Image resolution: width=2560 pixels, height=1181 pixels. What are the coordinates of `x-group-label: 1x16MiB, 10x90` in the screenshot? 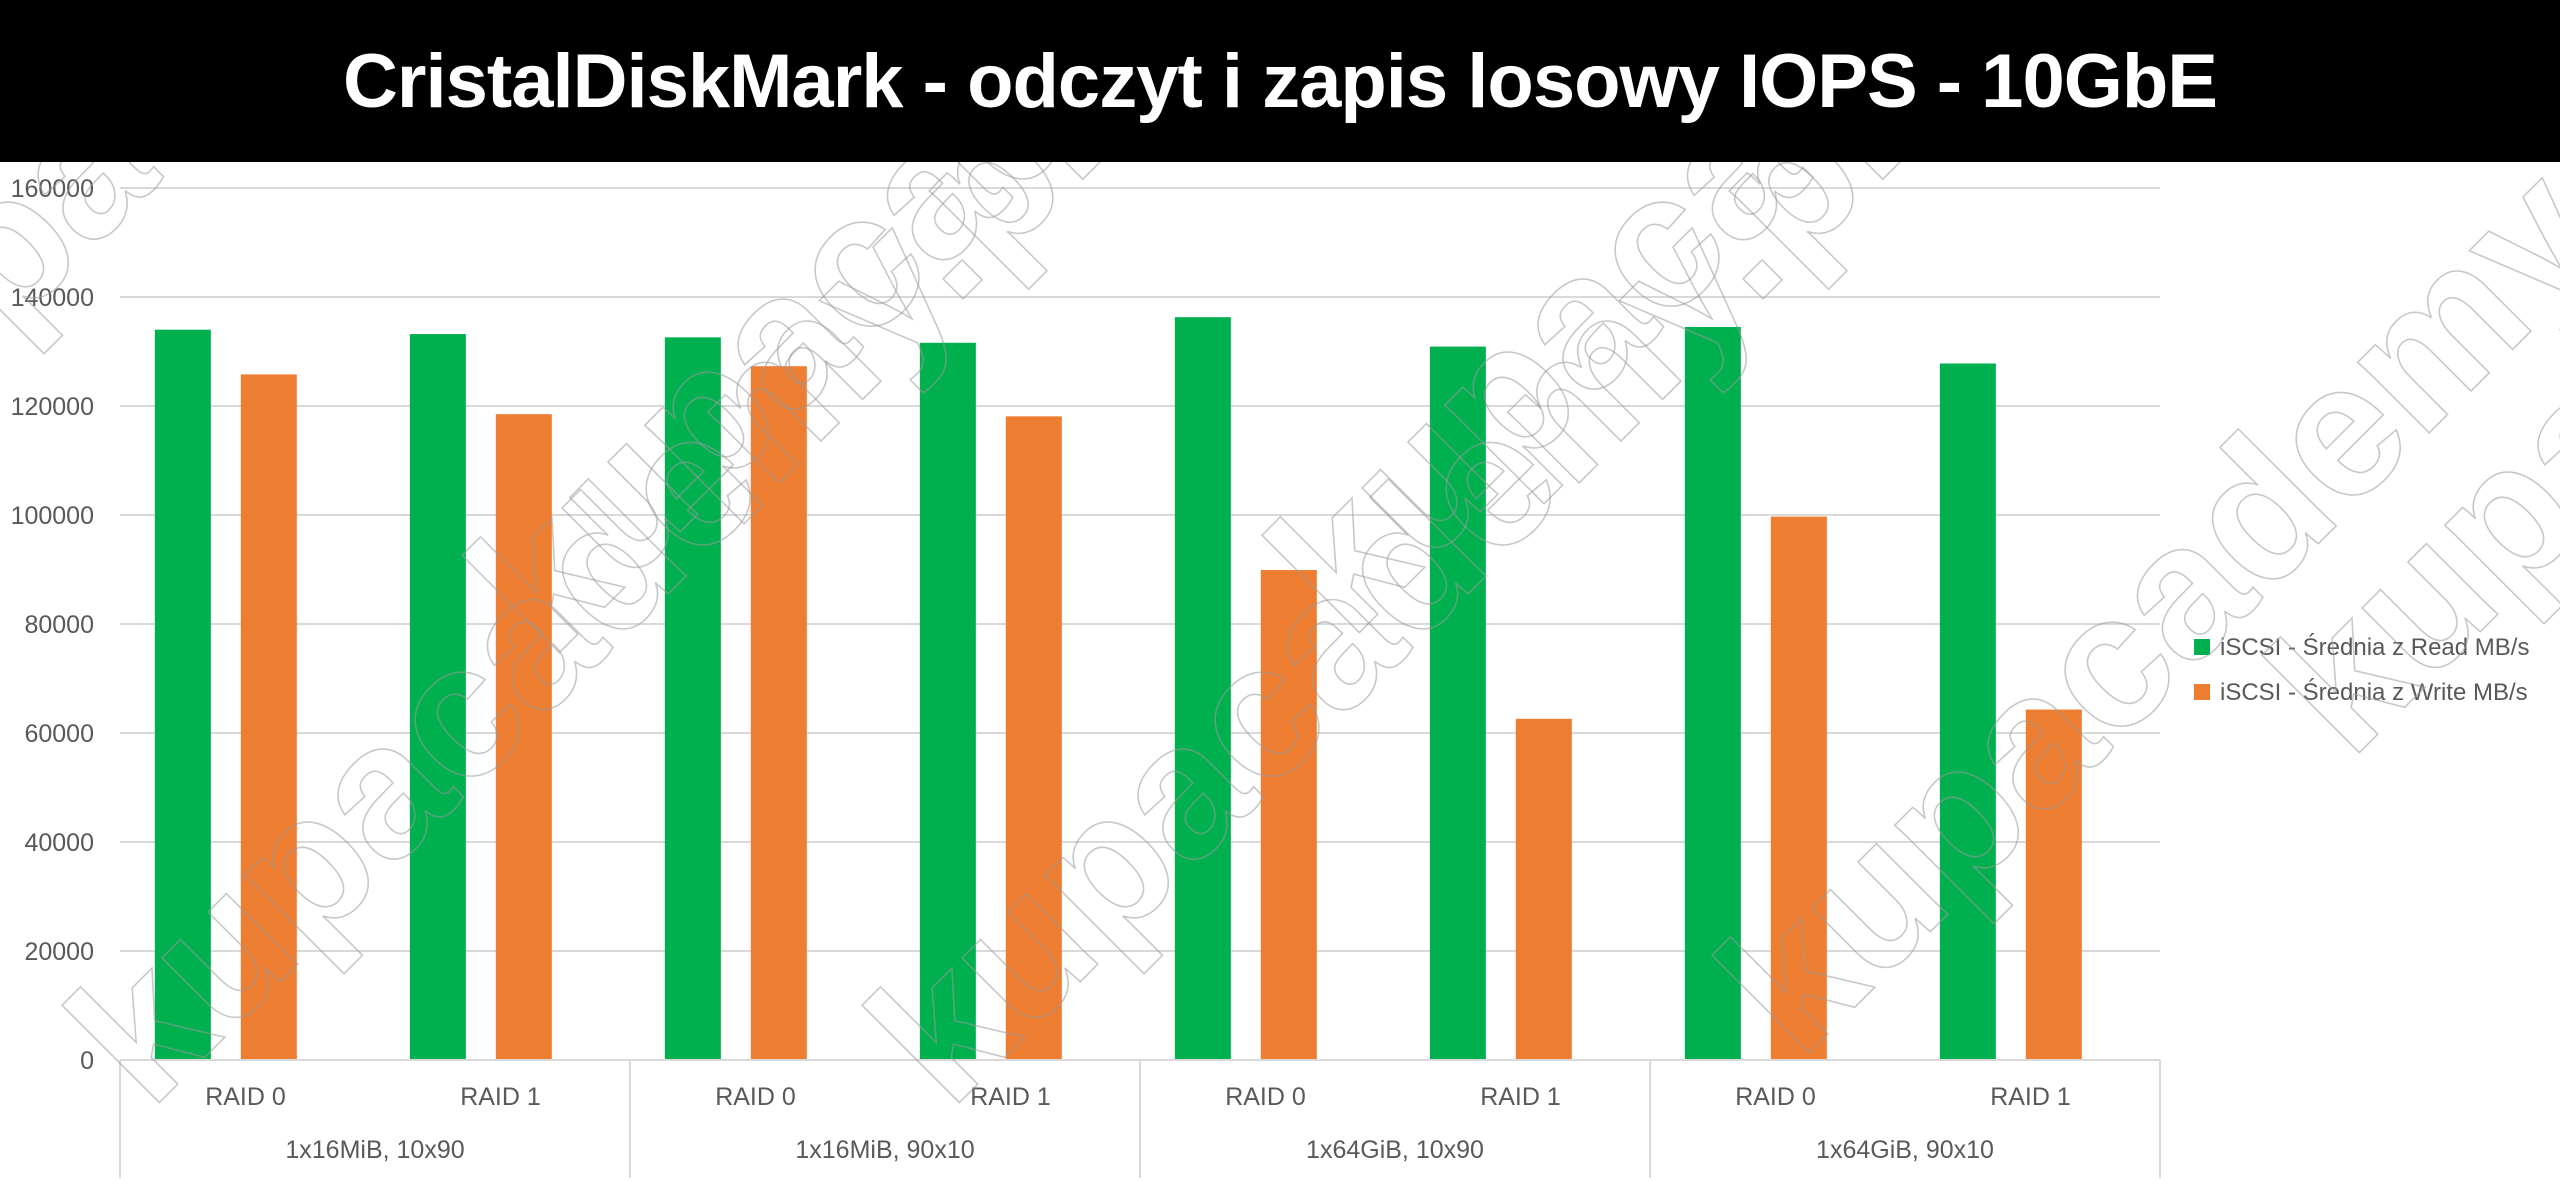 It's located at (374, 1150).